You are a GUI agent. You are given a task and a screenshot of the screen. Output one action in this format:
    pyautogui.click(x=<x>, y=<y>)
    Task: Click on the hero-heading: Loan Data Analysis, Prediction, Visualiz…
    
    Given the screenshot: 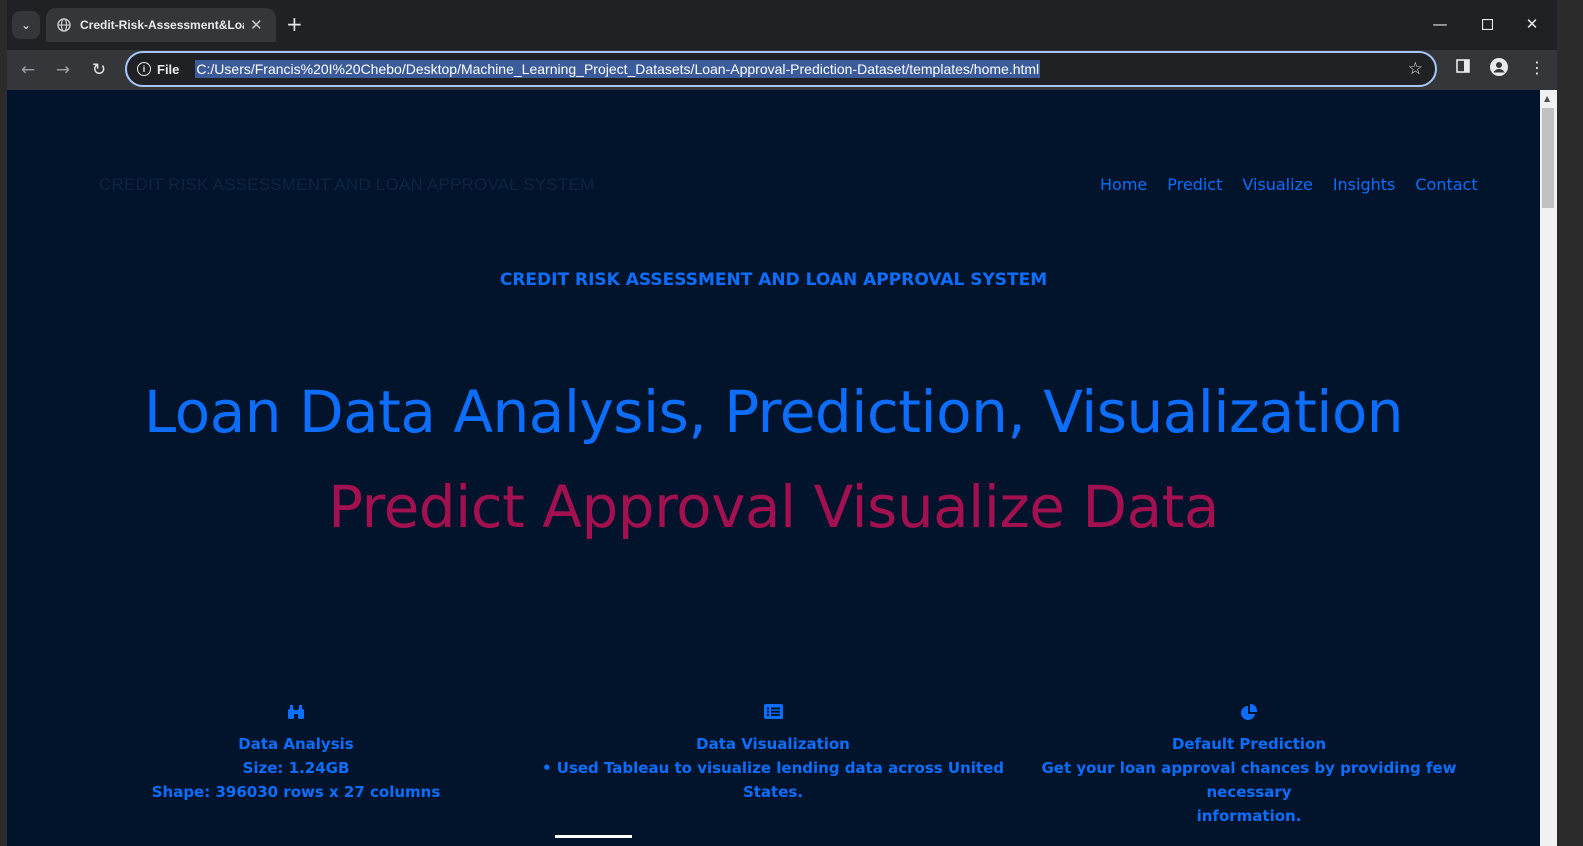 What is the action you would take?
    pyautogui.click(x=773, y=412)
    